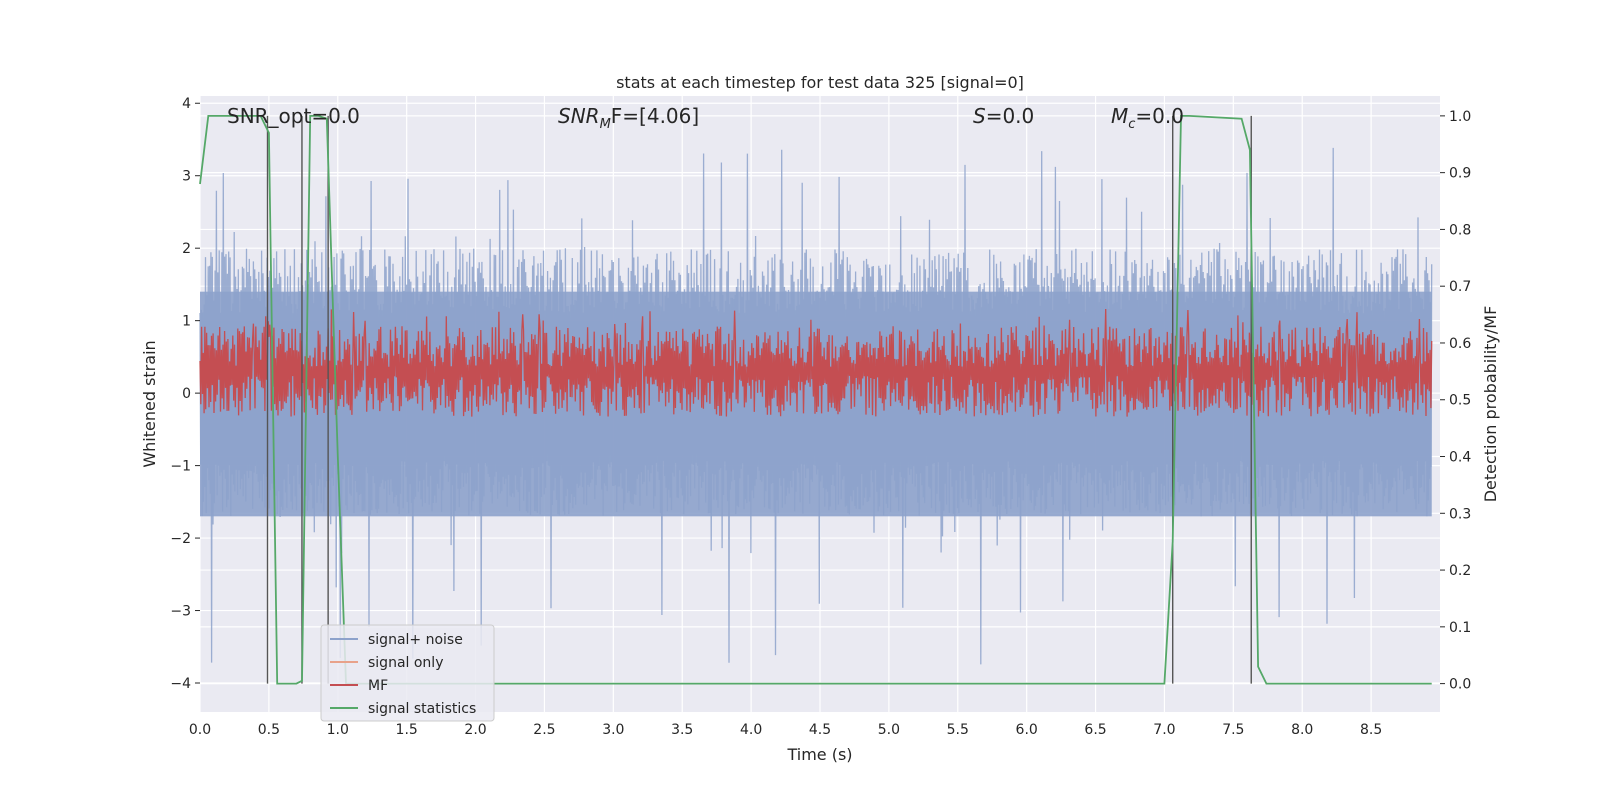 Image resolution: width=1600 pixels, height=800 pixels. I want to click on y-right-tick-label: 0.3, so click(1460, 514).